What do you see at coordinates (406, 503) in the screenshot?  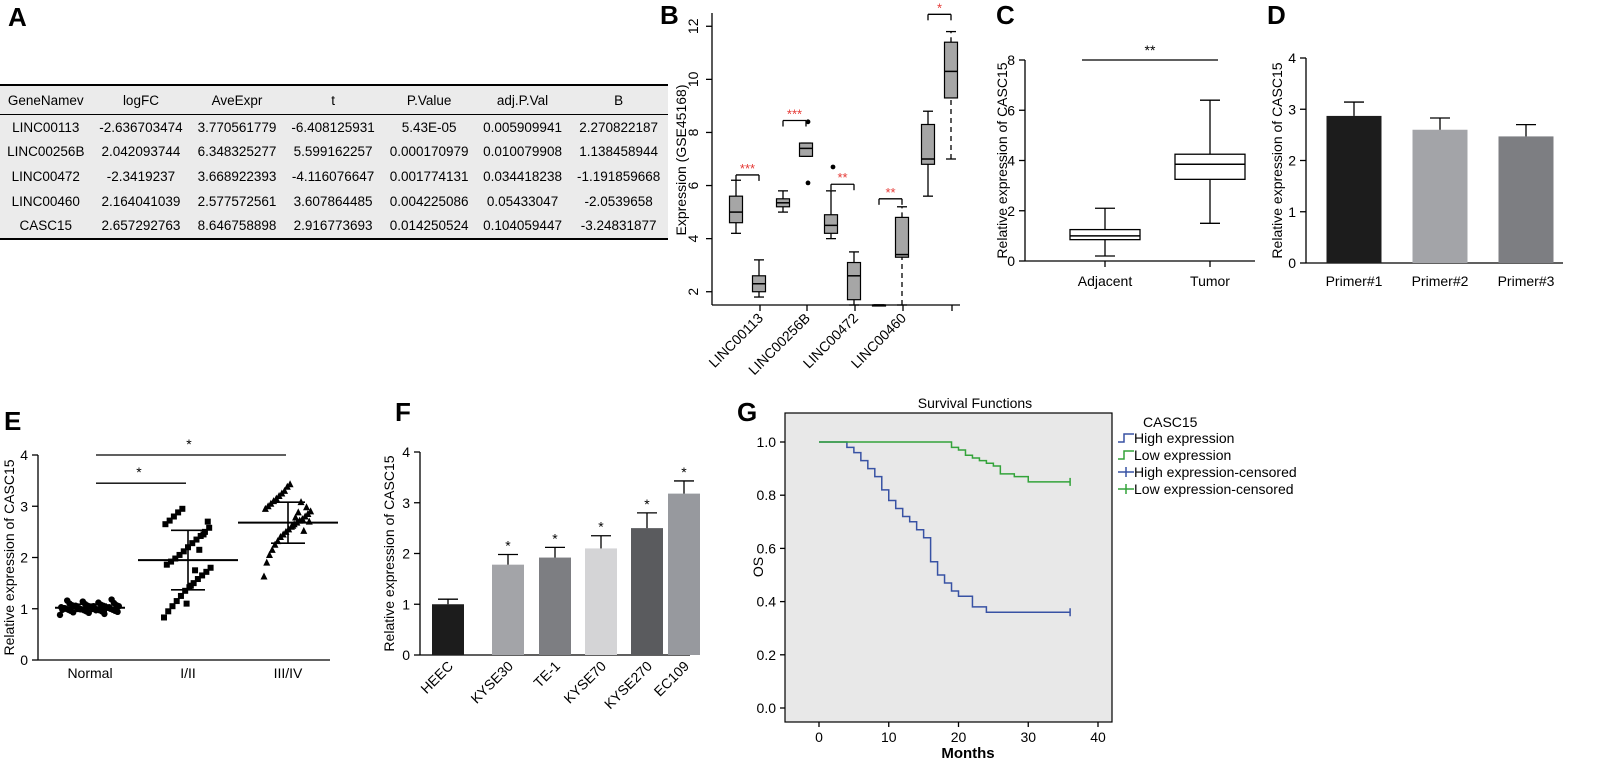 I see `panel-f-y-tick-label: 3` at bounding box center [406, 503].